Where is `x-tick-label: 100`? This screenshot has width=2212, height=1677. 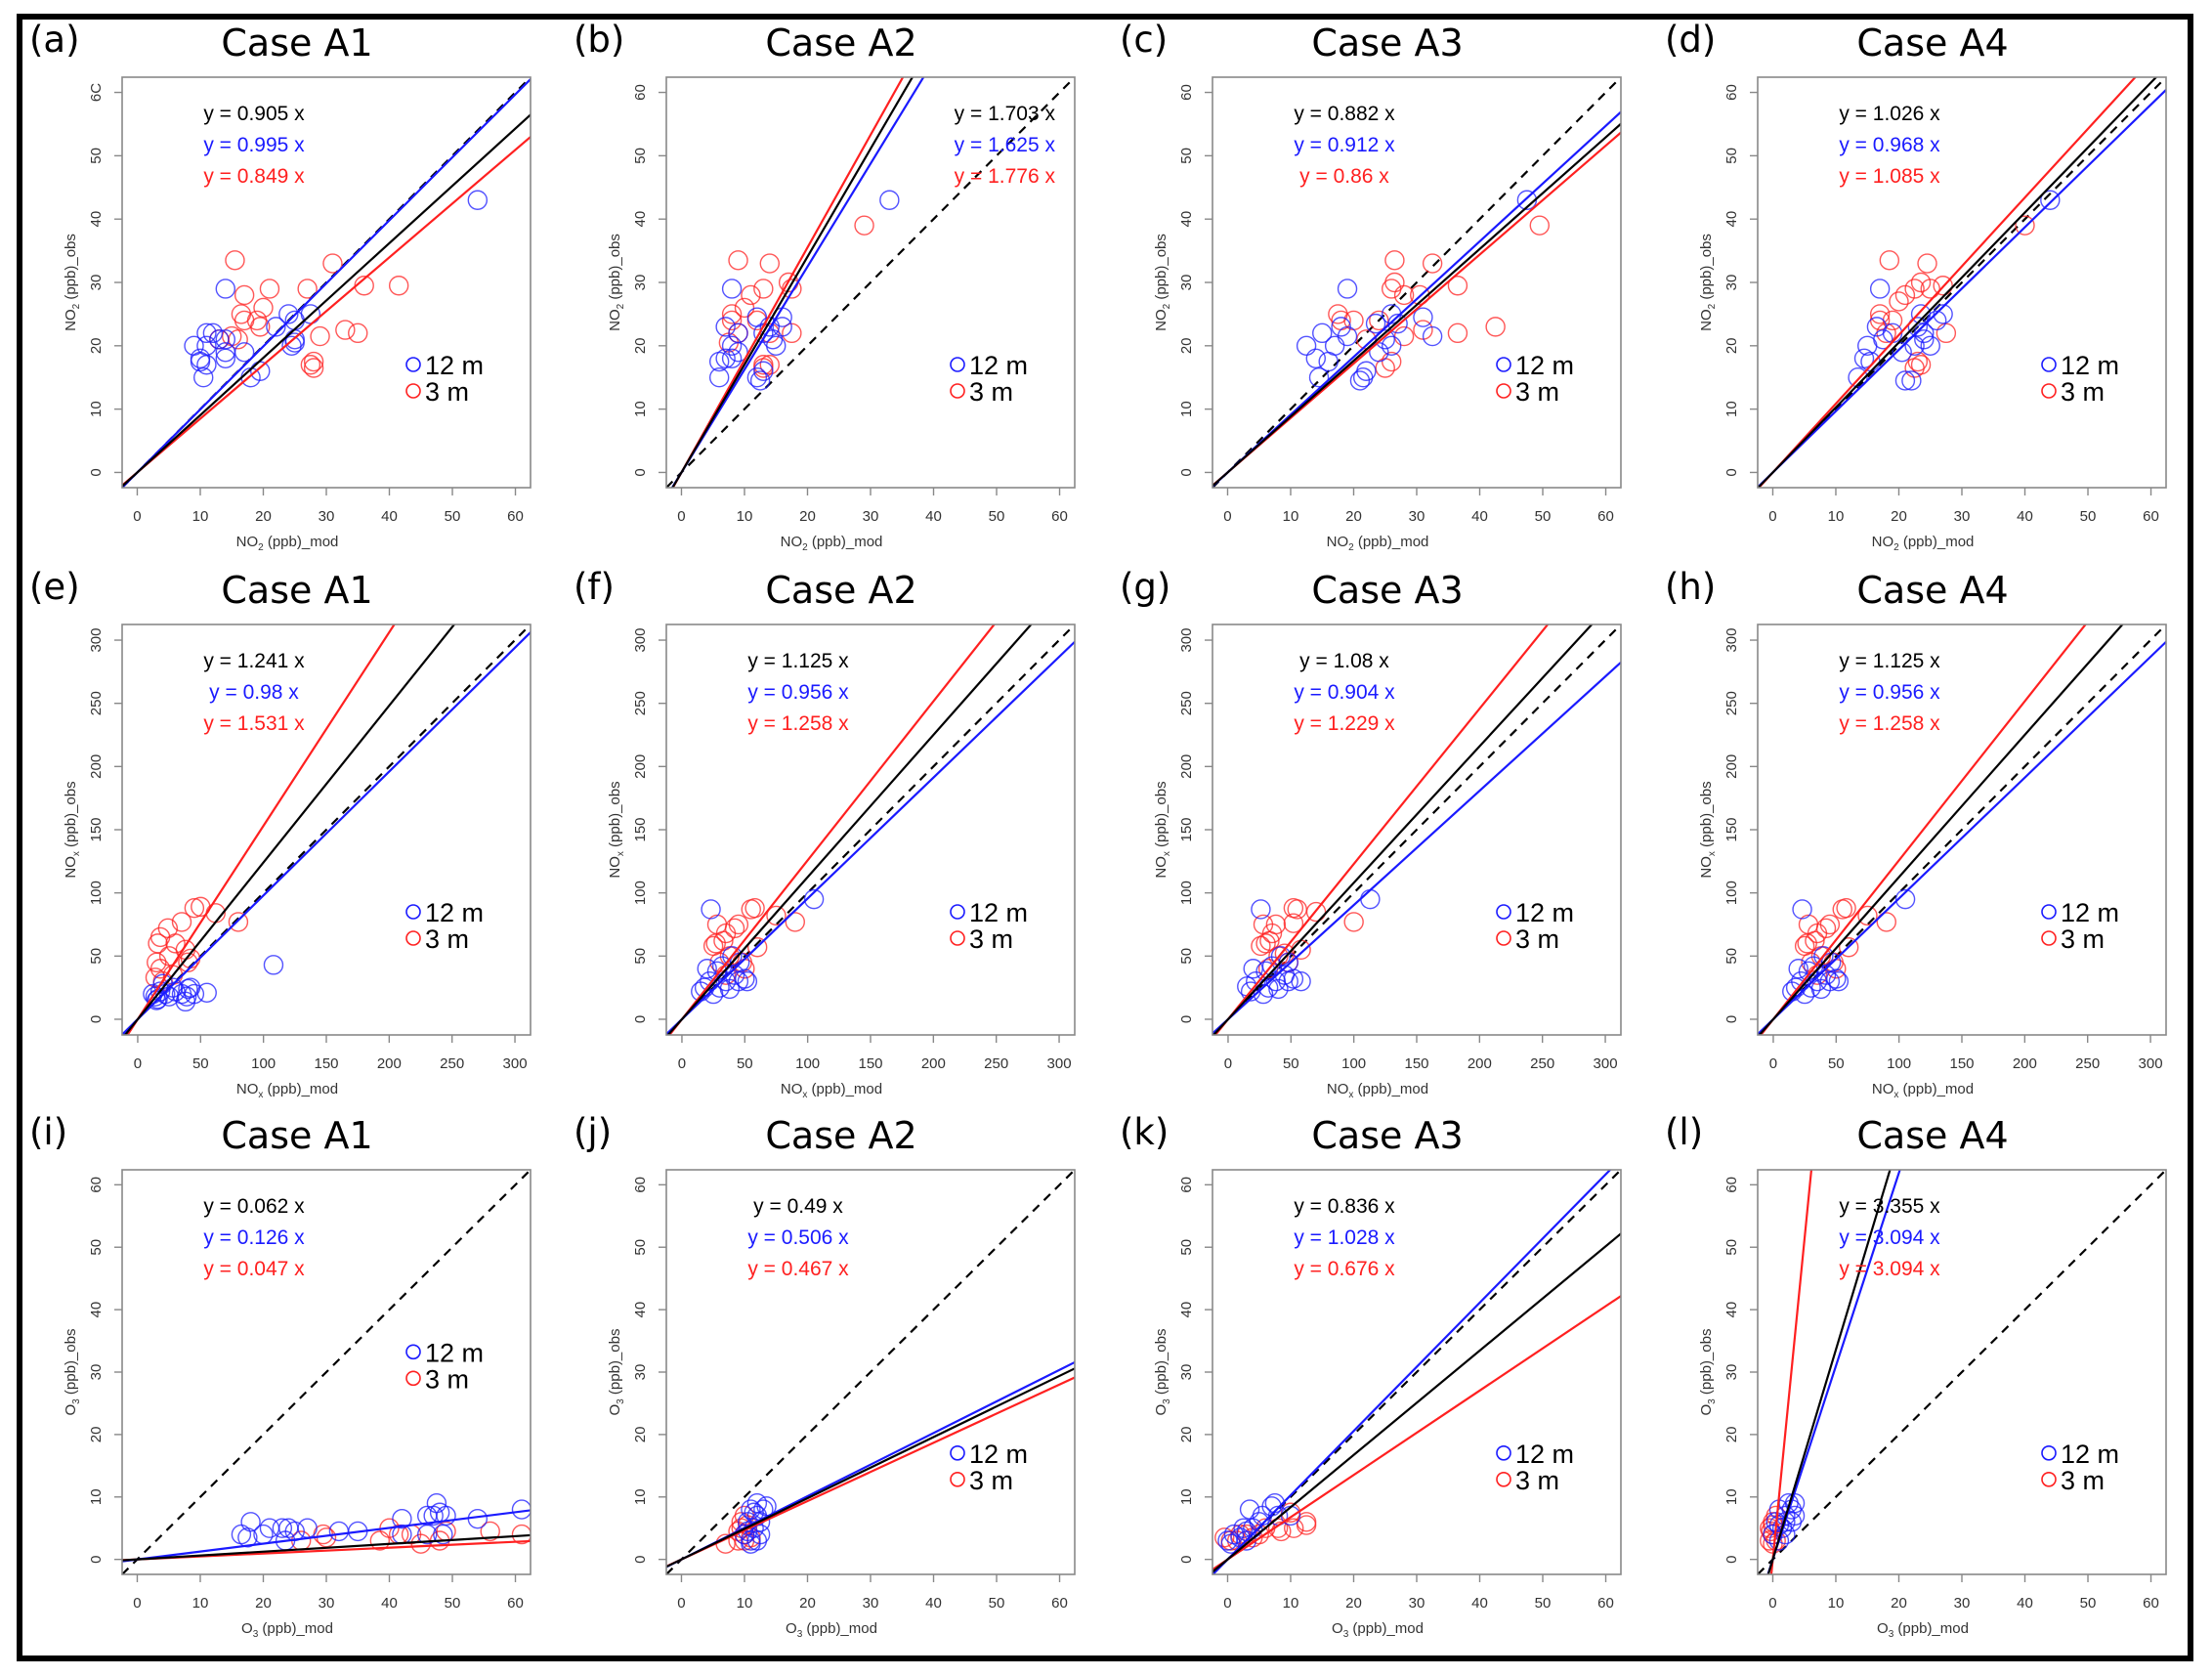
x-tick-label: 100 is located at coordinates (807, 1063).